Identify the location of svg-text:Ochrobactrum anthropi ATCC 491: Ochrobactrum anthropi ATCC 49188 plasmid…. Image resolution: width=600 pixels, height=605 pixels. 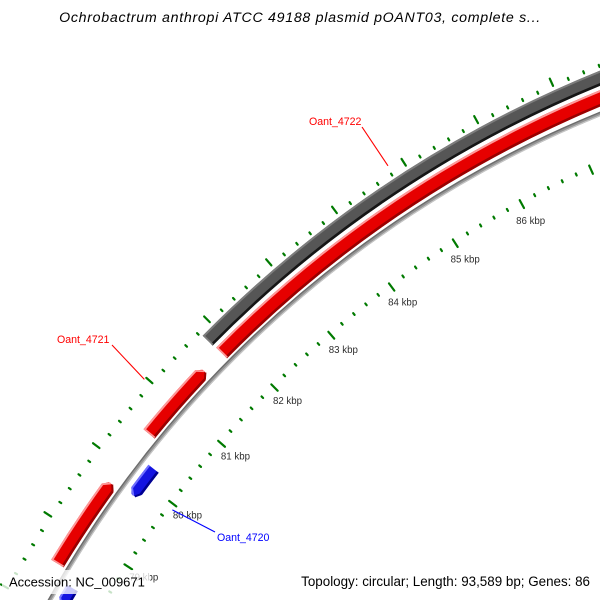
(300, 18).